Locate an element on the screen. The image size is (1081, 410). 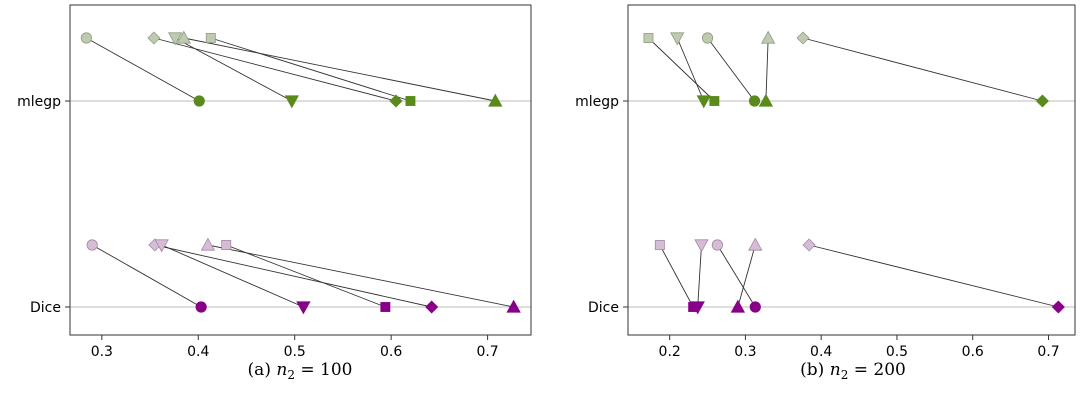
panel-b-xtick-label: 0.4 is located at coordinates (821, 352).